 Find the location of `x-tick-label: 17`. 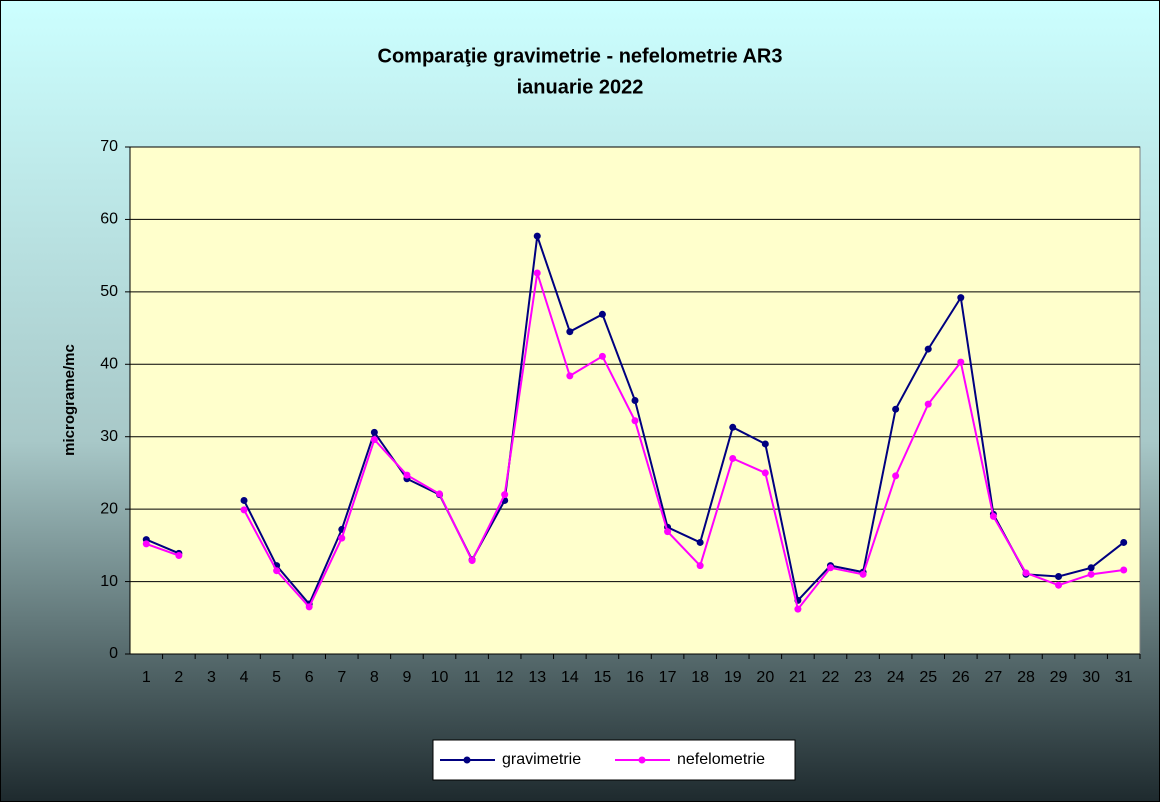

x-tick-label: 17 is located at coordinates (668, 677).